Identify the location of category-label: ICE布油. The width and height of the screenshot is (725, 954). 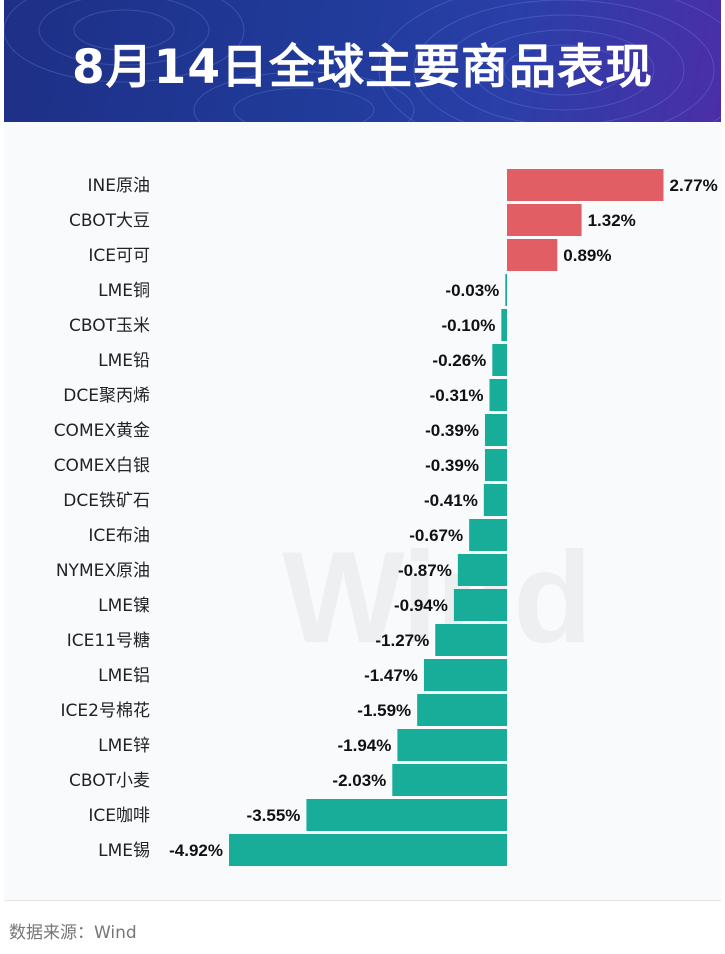
(119, 536).